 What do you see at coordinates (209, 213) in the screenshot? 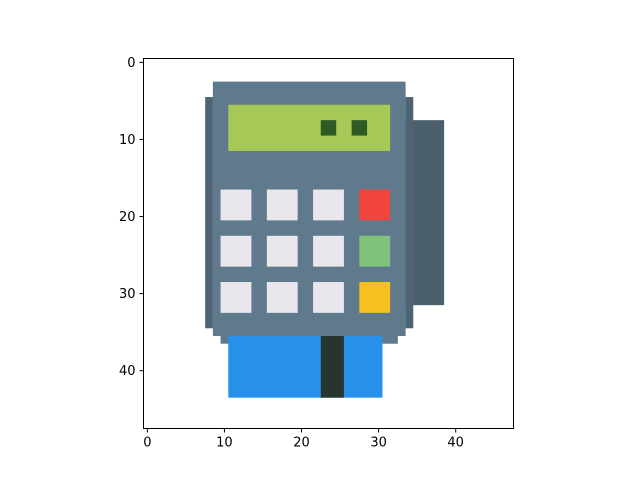
I see `body-left` at bounding box center [209, 213].